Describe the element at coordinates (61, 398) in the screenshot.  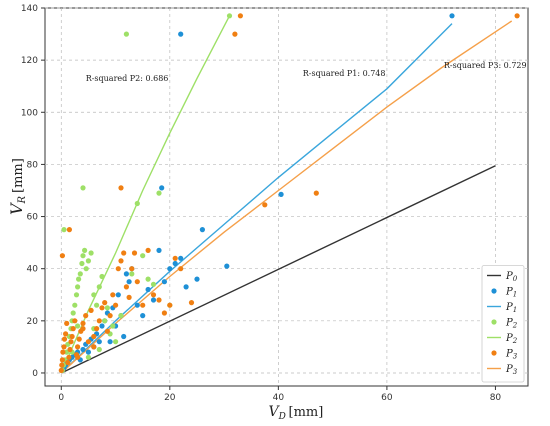
I see `x-tick-label: 0` at that location.